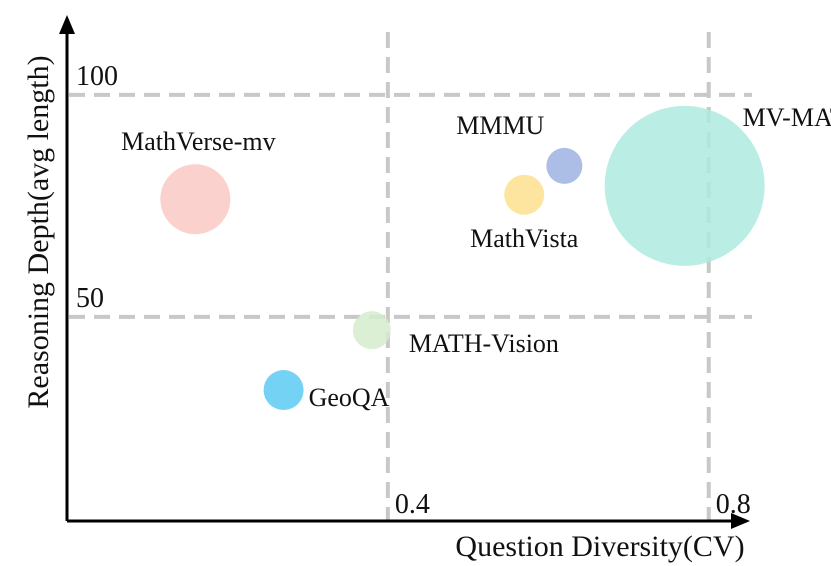 The height and width of the screenshot is (566, 831). Describe the element at coordinates (198, 141) in the screenshot. I see `bubble-label: MathVerse-mv` at that location.